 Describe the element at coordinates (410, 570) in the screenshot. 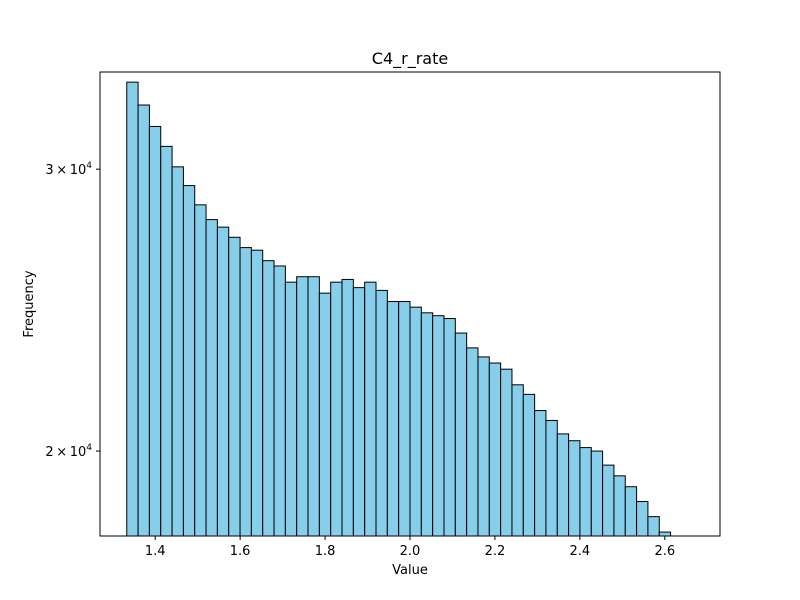

I see `x-axis-label: Value` at that location.